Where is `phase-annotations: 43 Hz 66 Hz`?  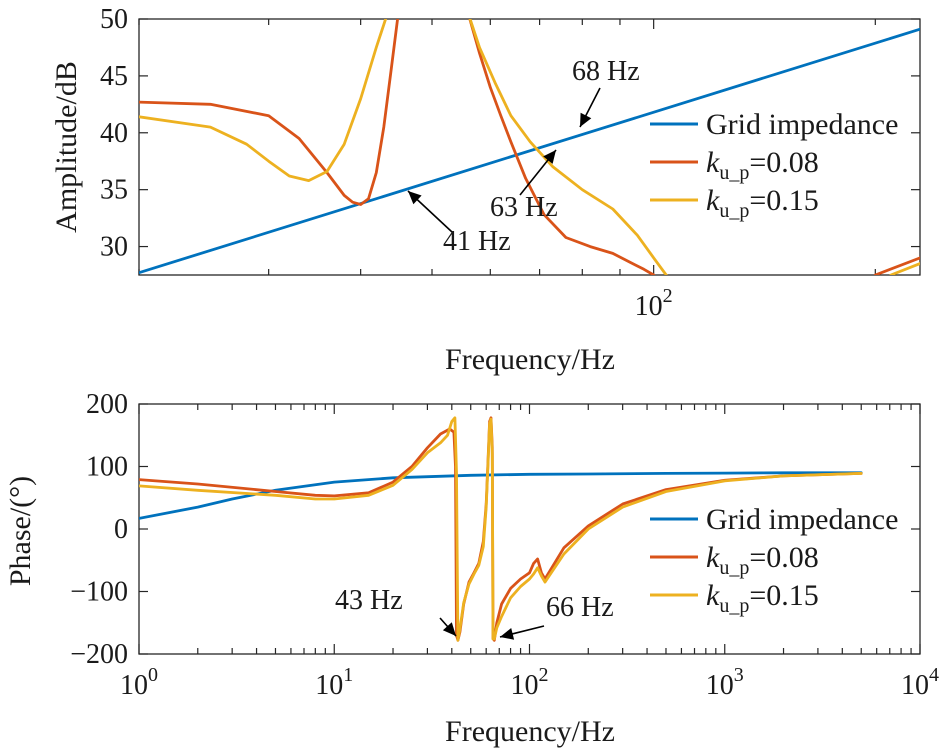
phase-annotations: 43 Hz 66 Hz is located at coordinates (474, 612).